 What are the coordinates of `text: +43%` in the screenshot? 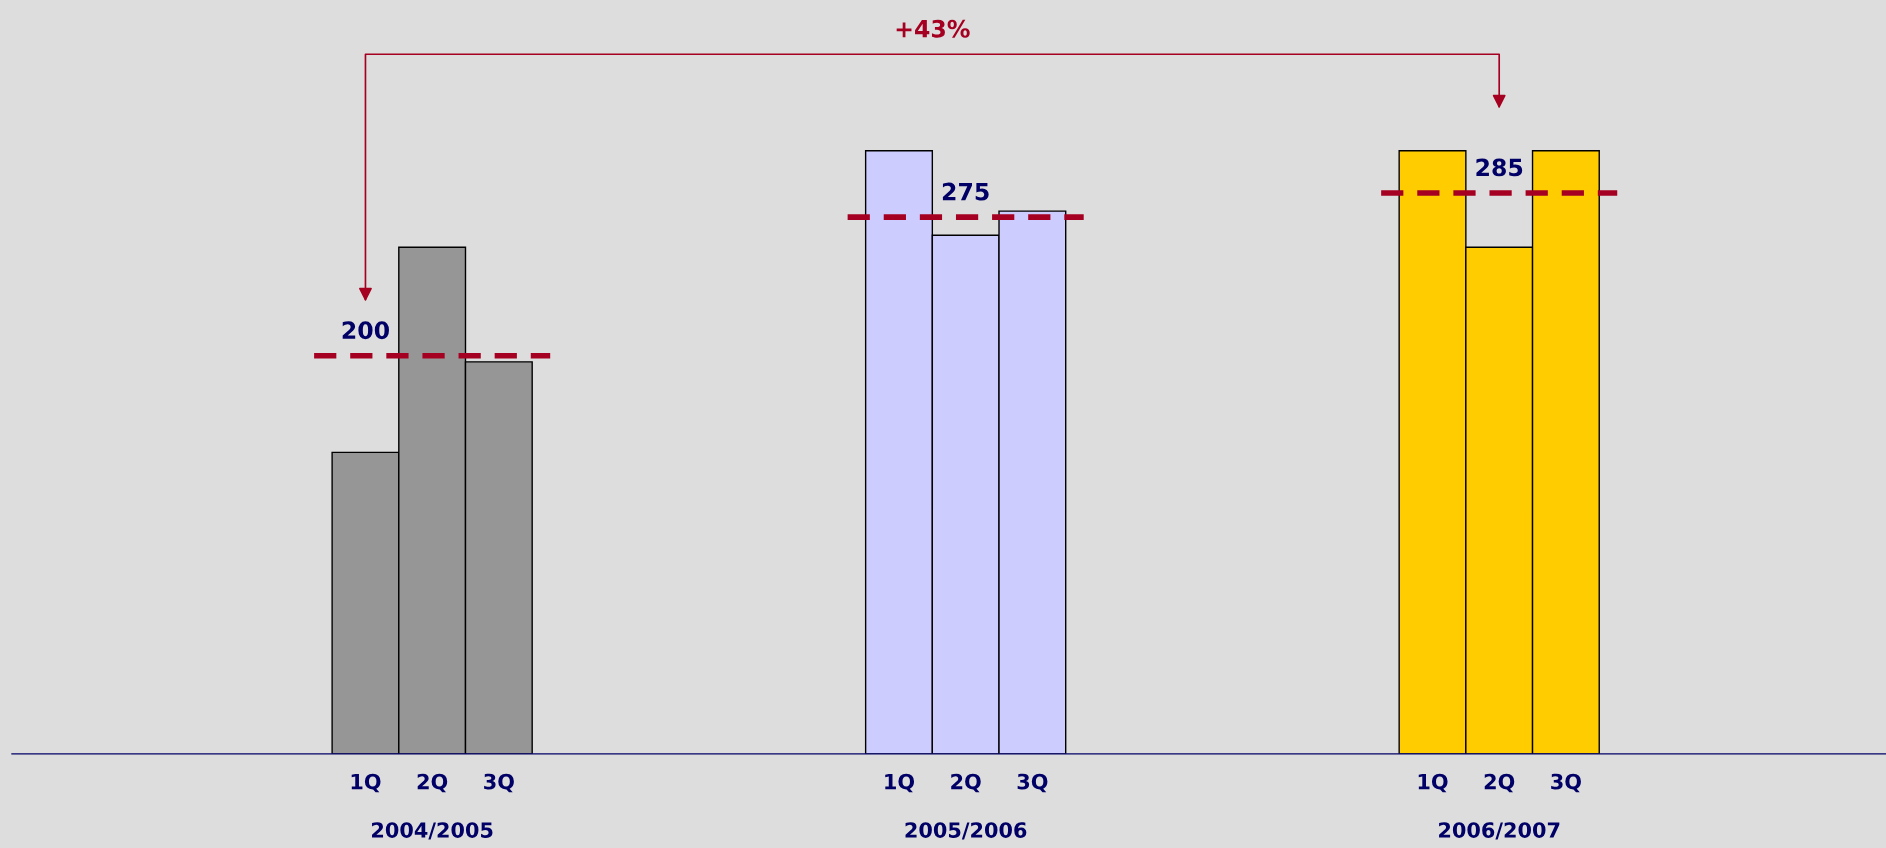 It's located at (933, 28).